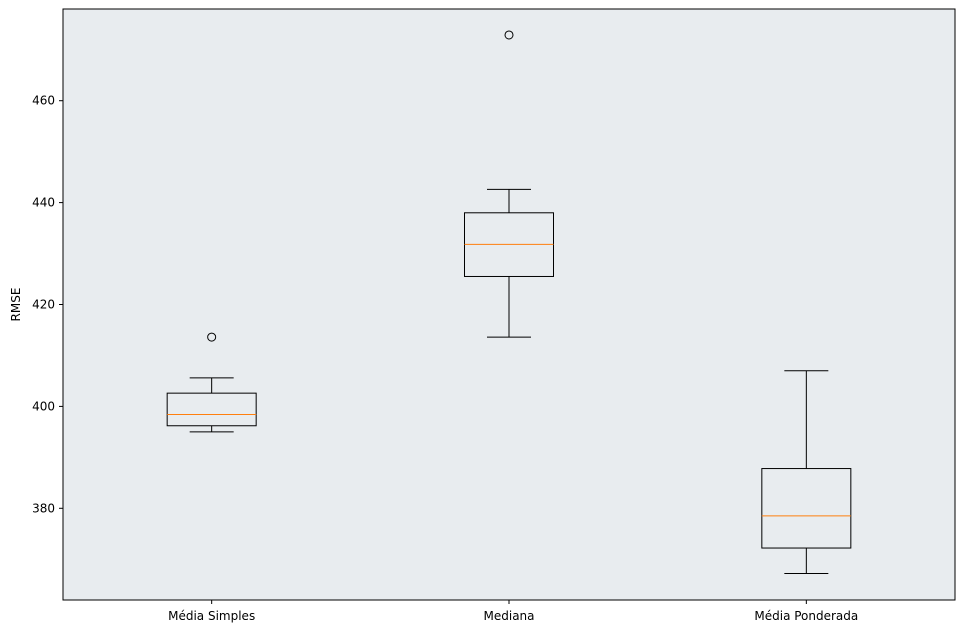 The image size is (965, 632). Describe the element at coordinates (806, 616) in the screenshot. I see `x-tick-label: Média Ponderada` at that location.